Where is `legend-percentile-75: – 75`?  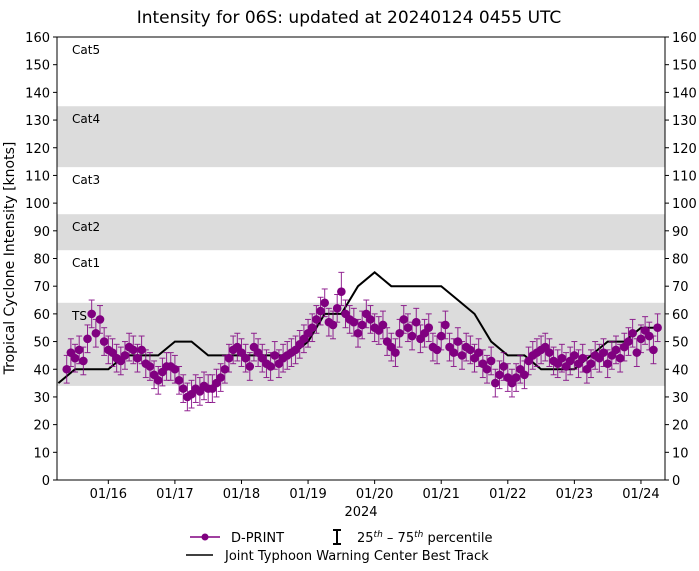 legend-percentile-75: – 75 is located at coordinates (398, 538).